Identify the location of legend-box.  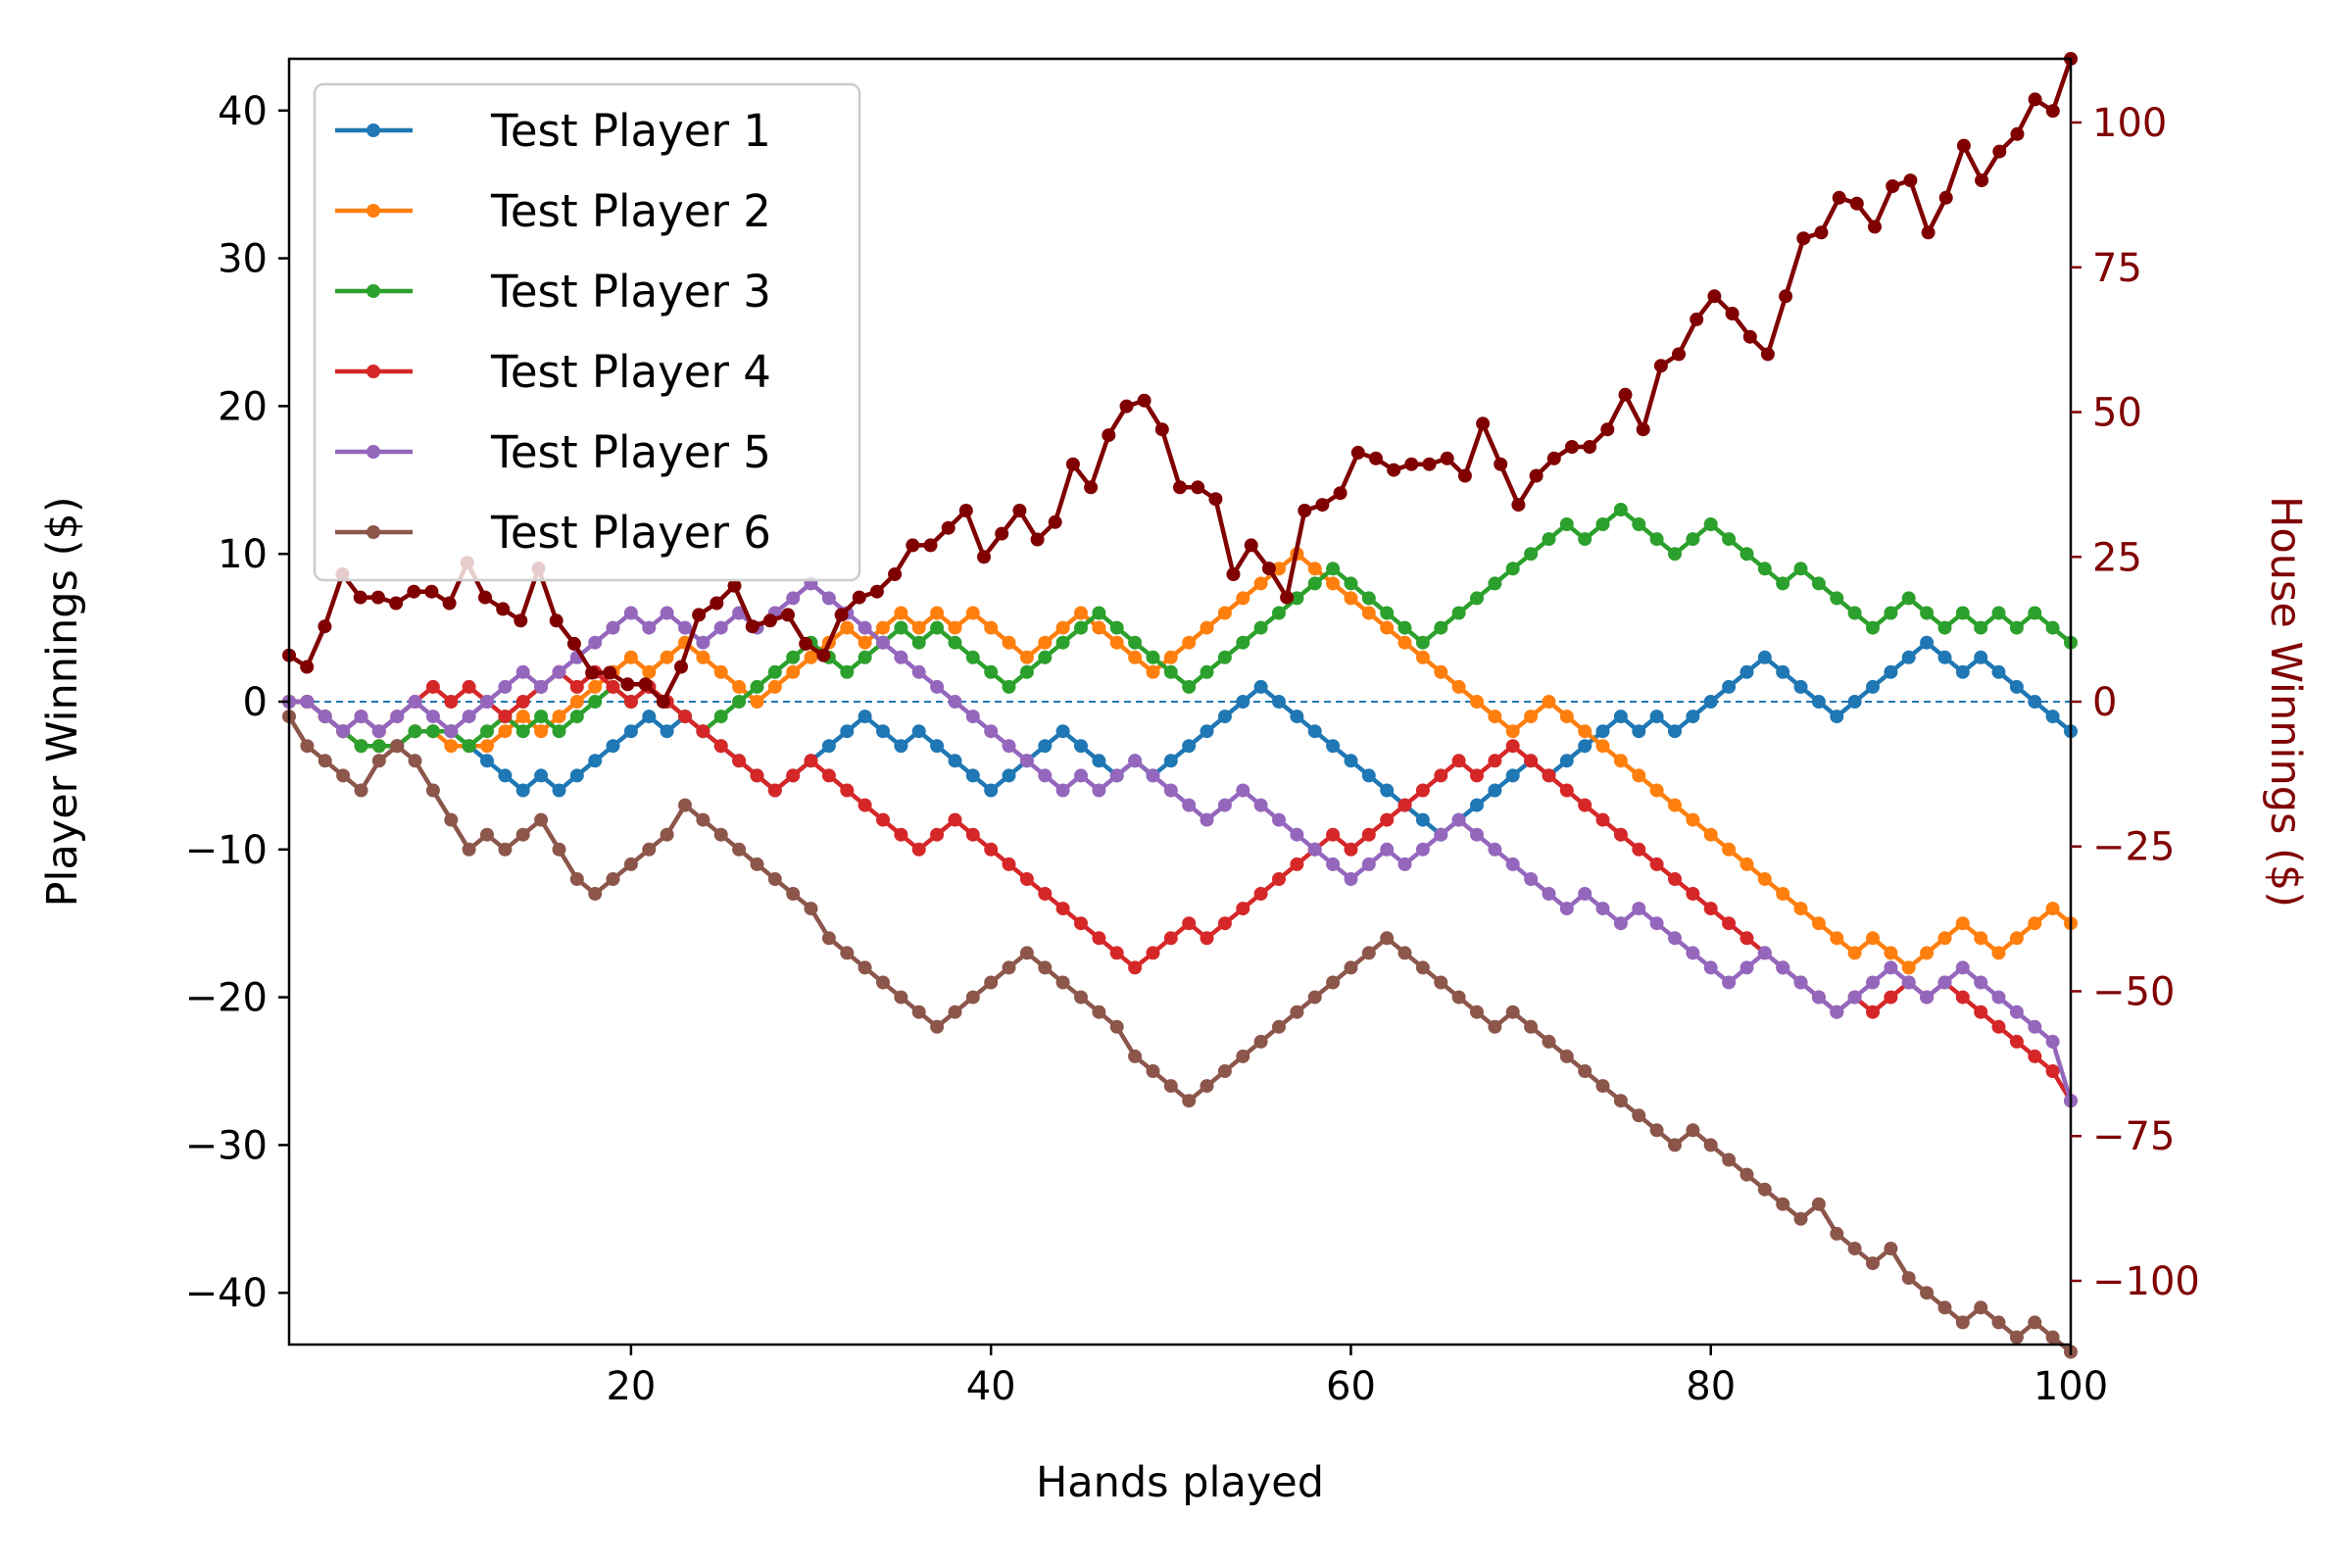
(587, 332).